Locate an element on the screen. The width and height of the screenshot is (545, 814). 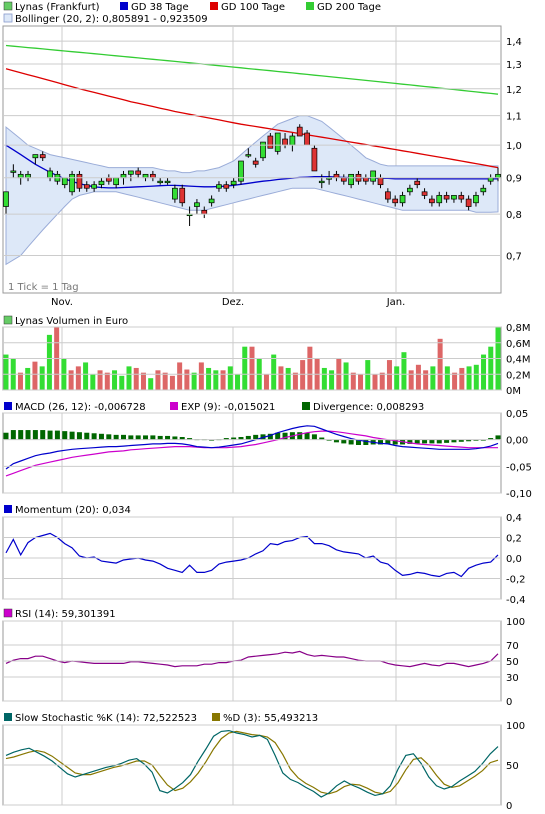
gd100-line is located at coordinates (252, 118).